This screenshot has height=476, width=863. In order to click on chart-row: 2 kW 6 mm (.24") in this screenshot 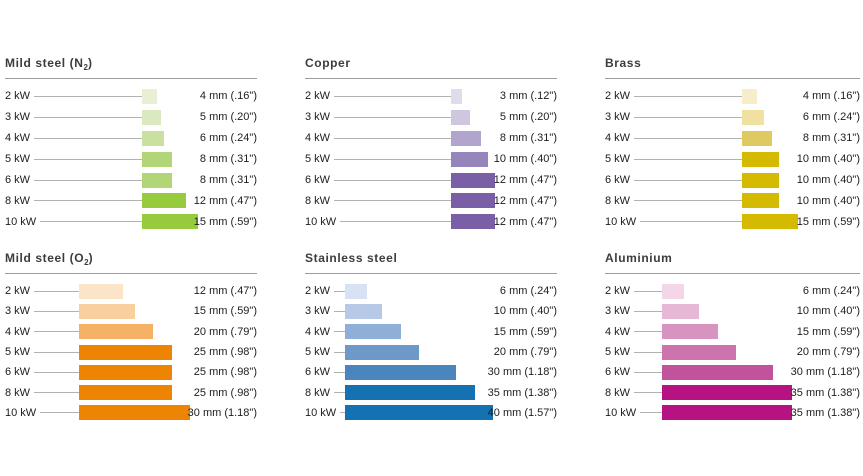, I will do `click(732, 291)`.